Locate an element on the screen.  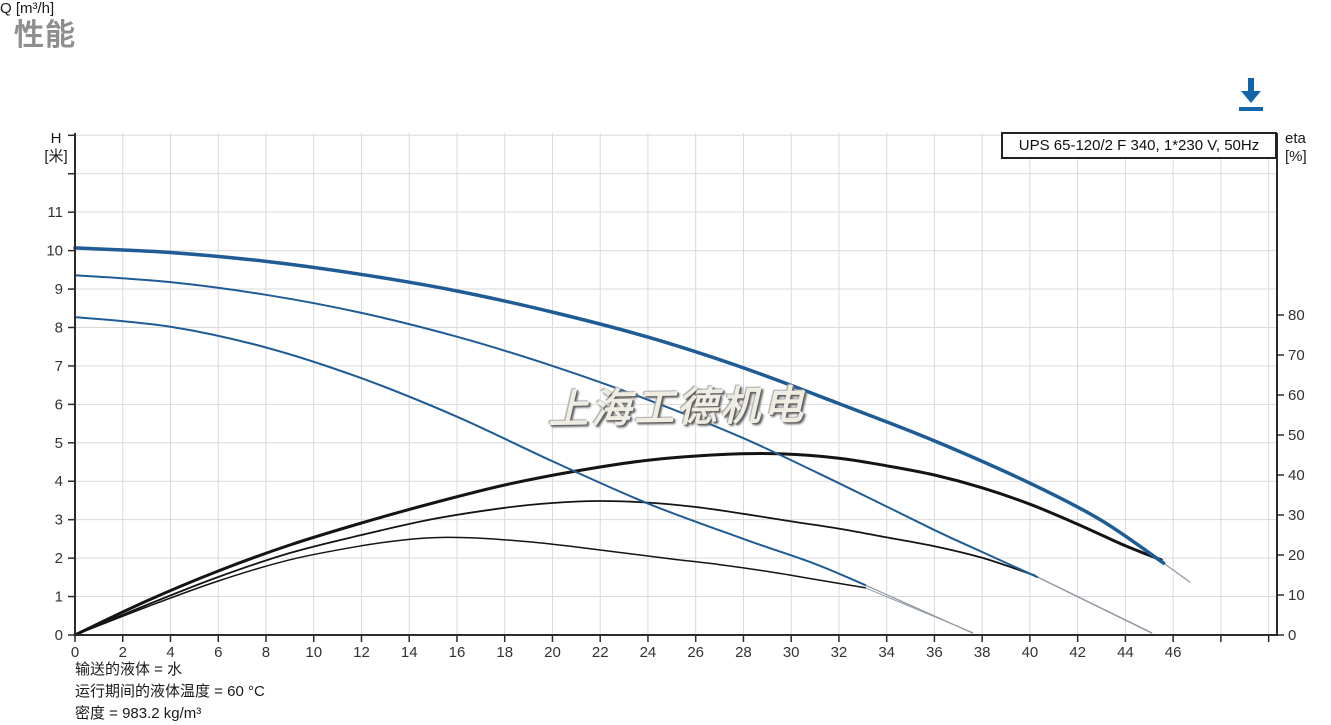
h-tick-label: 10 is located at coordinates (54, 251).